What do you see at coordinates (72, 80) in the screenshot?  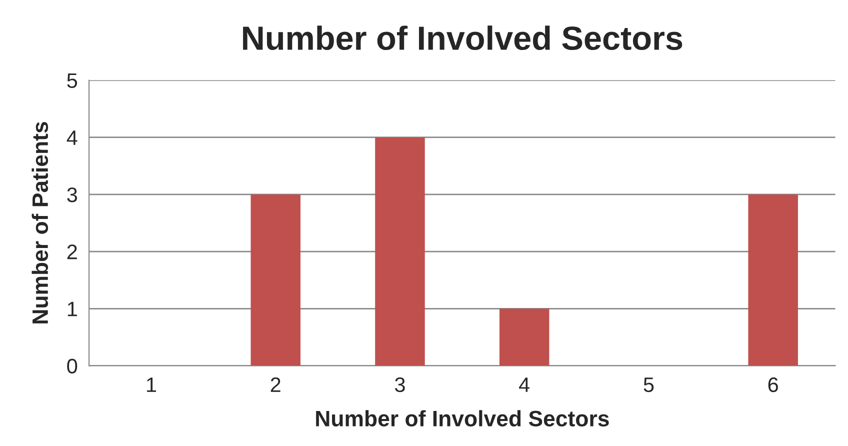 I see `y-tick-label: 5` at bounding box center [72, 80].